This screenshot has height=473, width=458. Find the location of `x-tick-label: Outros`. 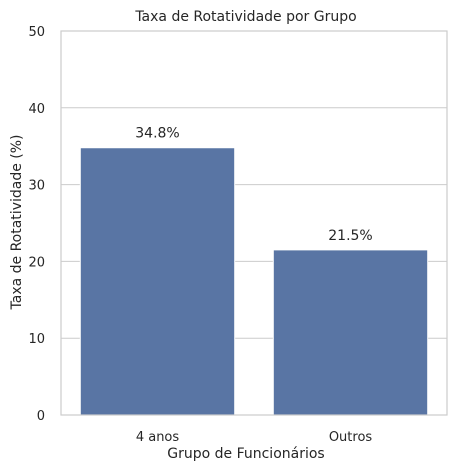

x-tick-label: Outros is located at coordinates (351, 437).